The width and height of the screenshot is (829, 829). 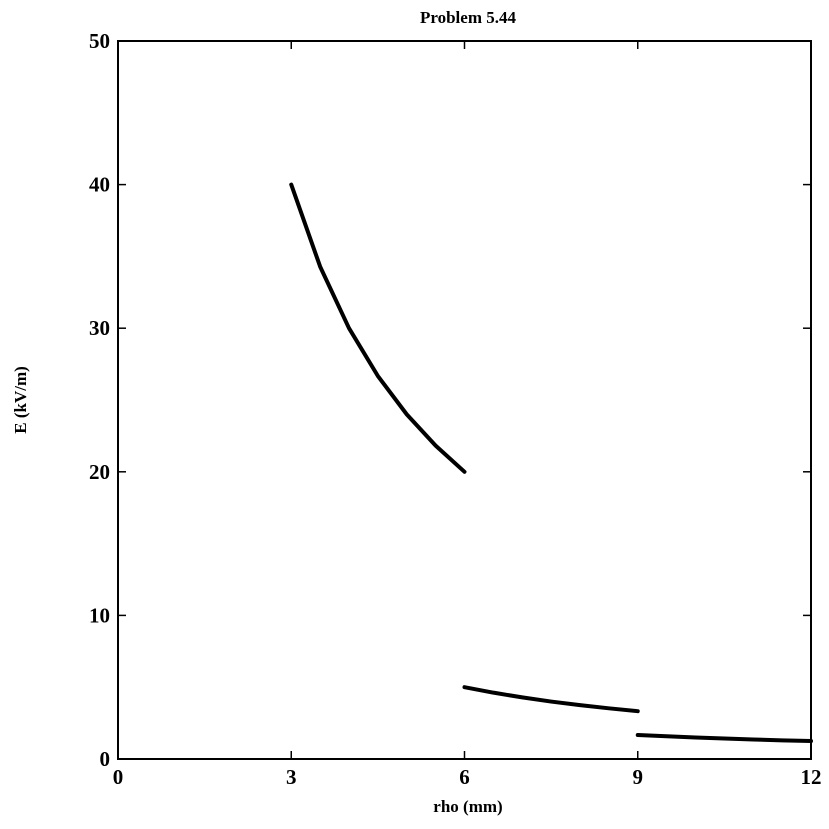 I want to click on y-tick-label: 20, so click(x=99, y=472).